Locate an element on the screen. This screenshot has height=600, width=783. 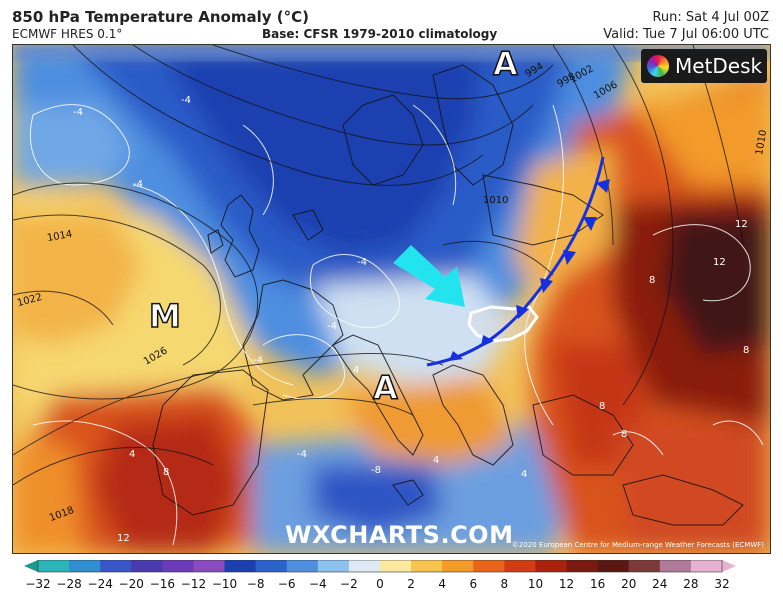
color-scale-end-right is located at coordinates (729, 566).